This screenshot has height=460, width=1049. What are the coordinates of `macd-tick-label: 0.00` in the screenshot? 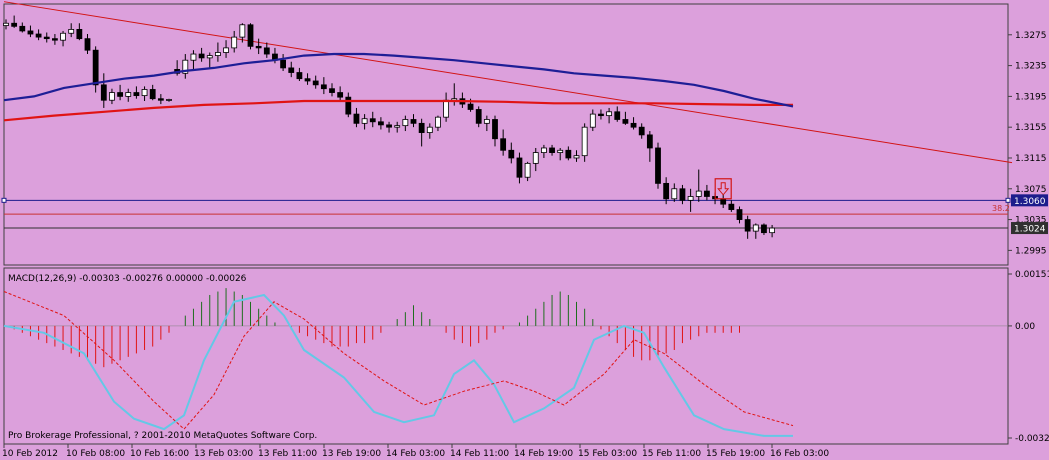 It's located at (1025, 327).